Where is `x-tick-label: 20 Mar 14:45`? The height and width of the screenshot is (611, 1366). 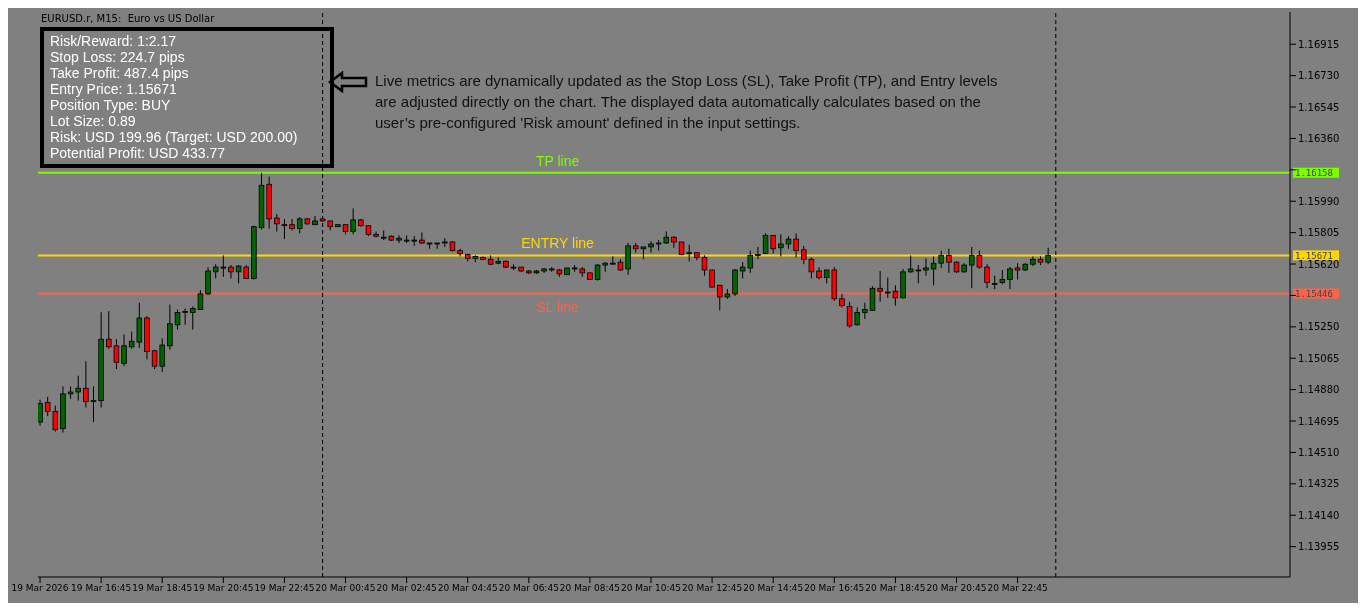 x-tick-label: 20 Mar 14:45 is located at coordinates (773, 588).